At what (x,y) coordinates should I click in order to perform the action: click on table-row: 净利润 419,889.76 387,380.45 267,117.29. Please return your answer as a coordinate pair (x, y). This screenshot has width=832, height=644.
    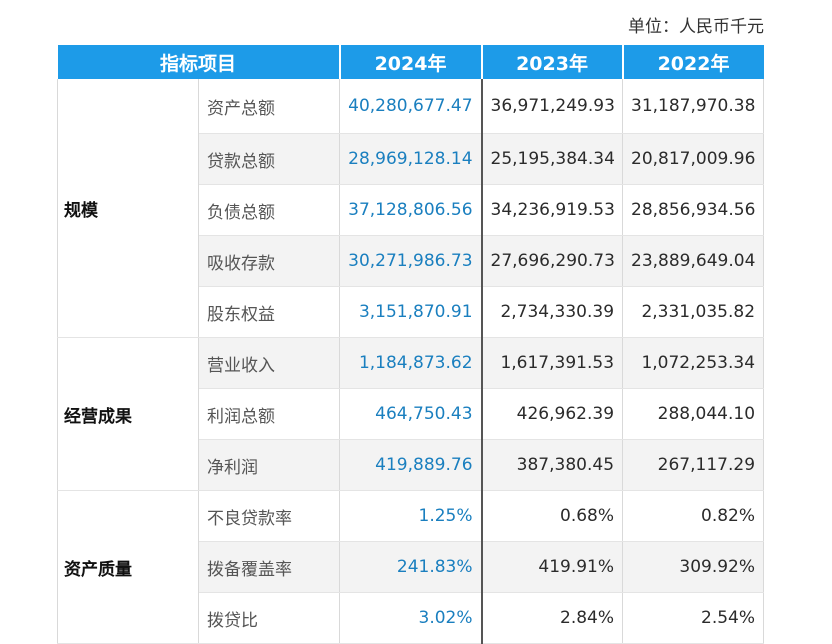
    Looking at the image, I should click on (411, 465).